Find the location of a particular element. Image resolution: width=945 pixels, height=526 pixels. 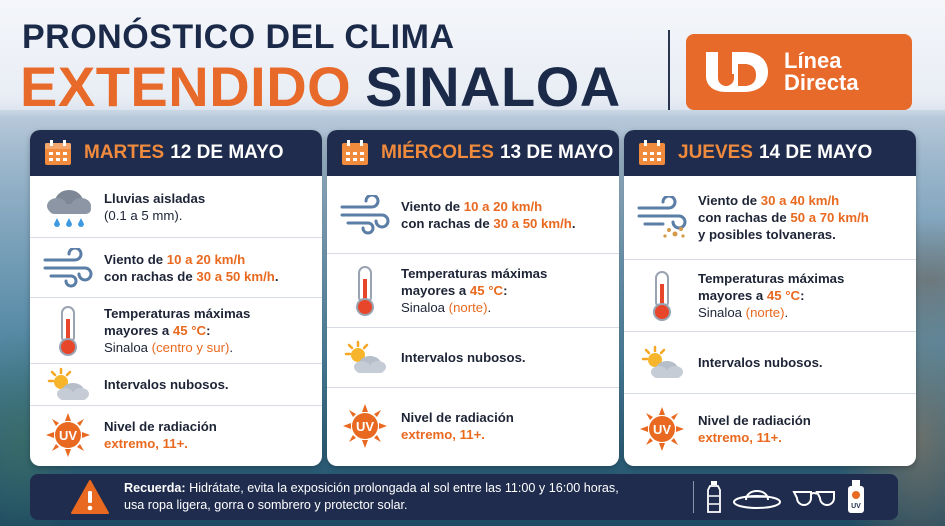

card-weekday: MARTES is located at coordinates (124, 152).